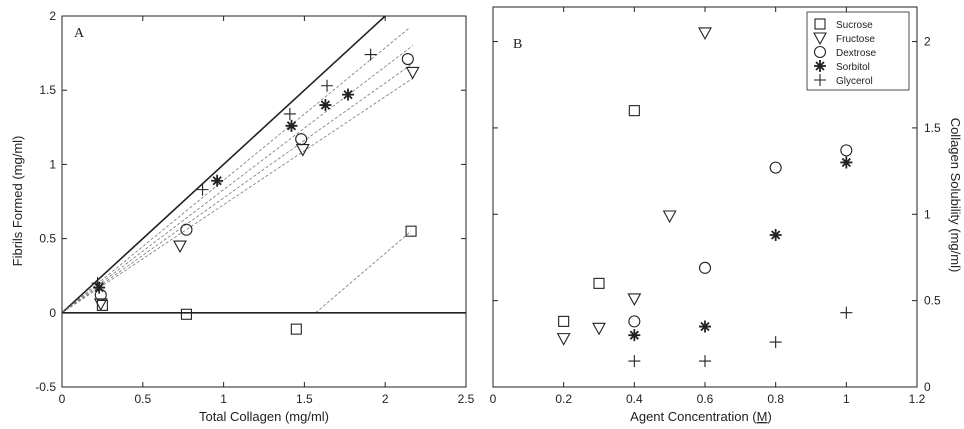  What do you see at coordinates (693, 416) in the screenshot?
I see `panel-b-x-axis-label-text: Agent Concentration (` at bounding box center [693, 416].